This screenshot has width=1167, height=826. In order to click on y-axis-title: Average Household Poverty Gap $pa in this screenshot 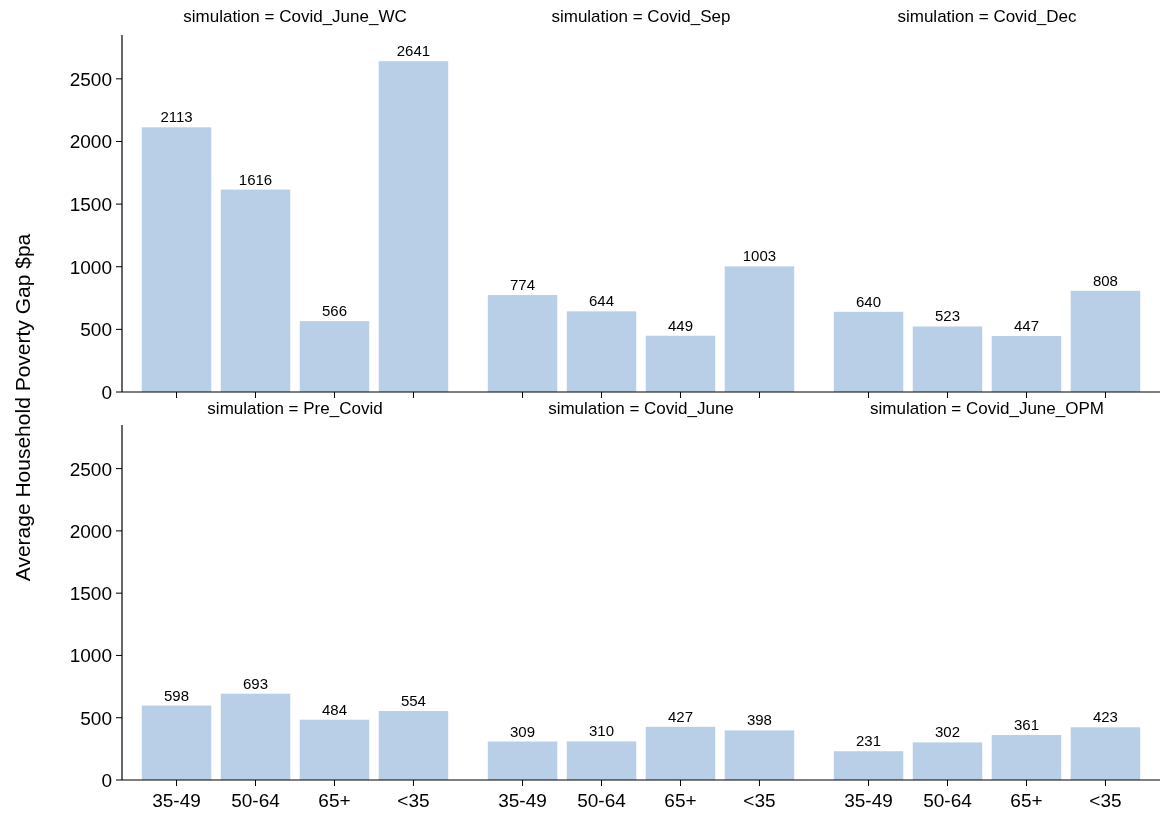, I will do `click(22, 407)`.